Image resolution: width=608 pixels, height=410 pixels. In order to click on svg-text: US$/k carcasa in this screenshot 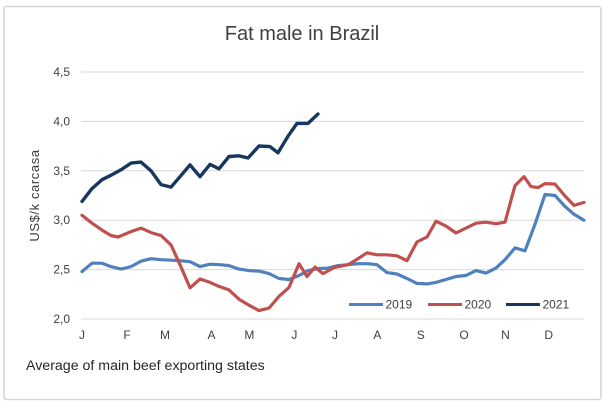, I will do `click(34, 195)`.